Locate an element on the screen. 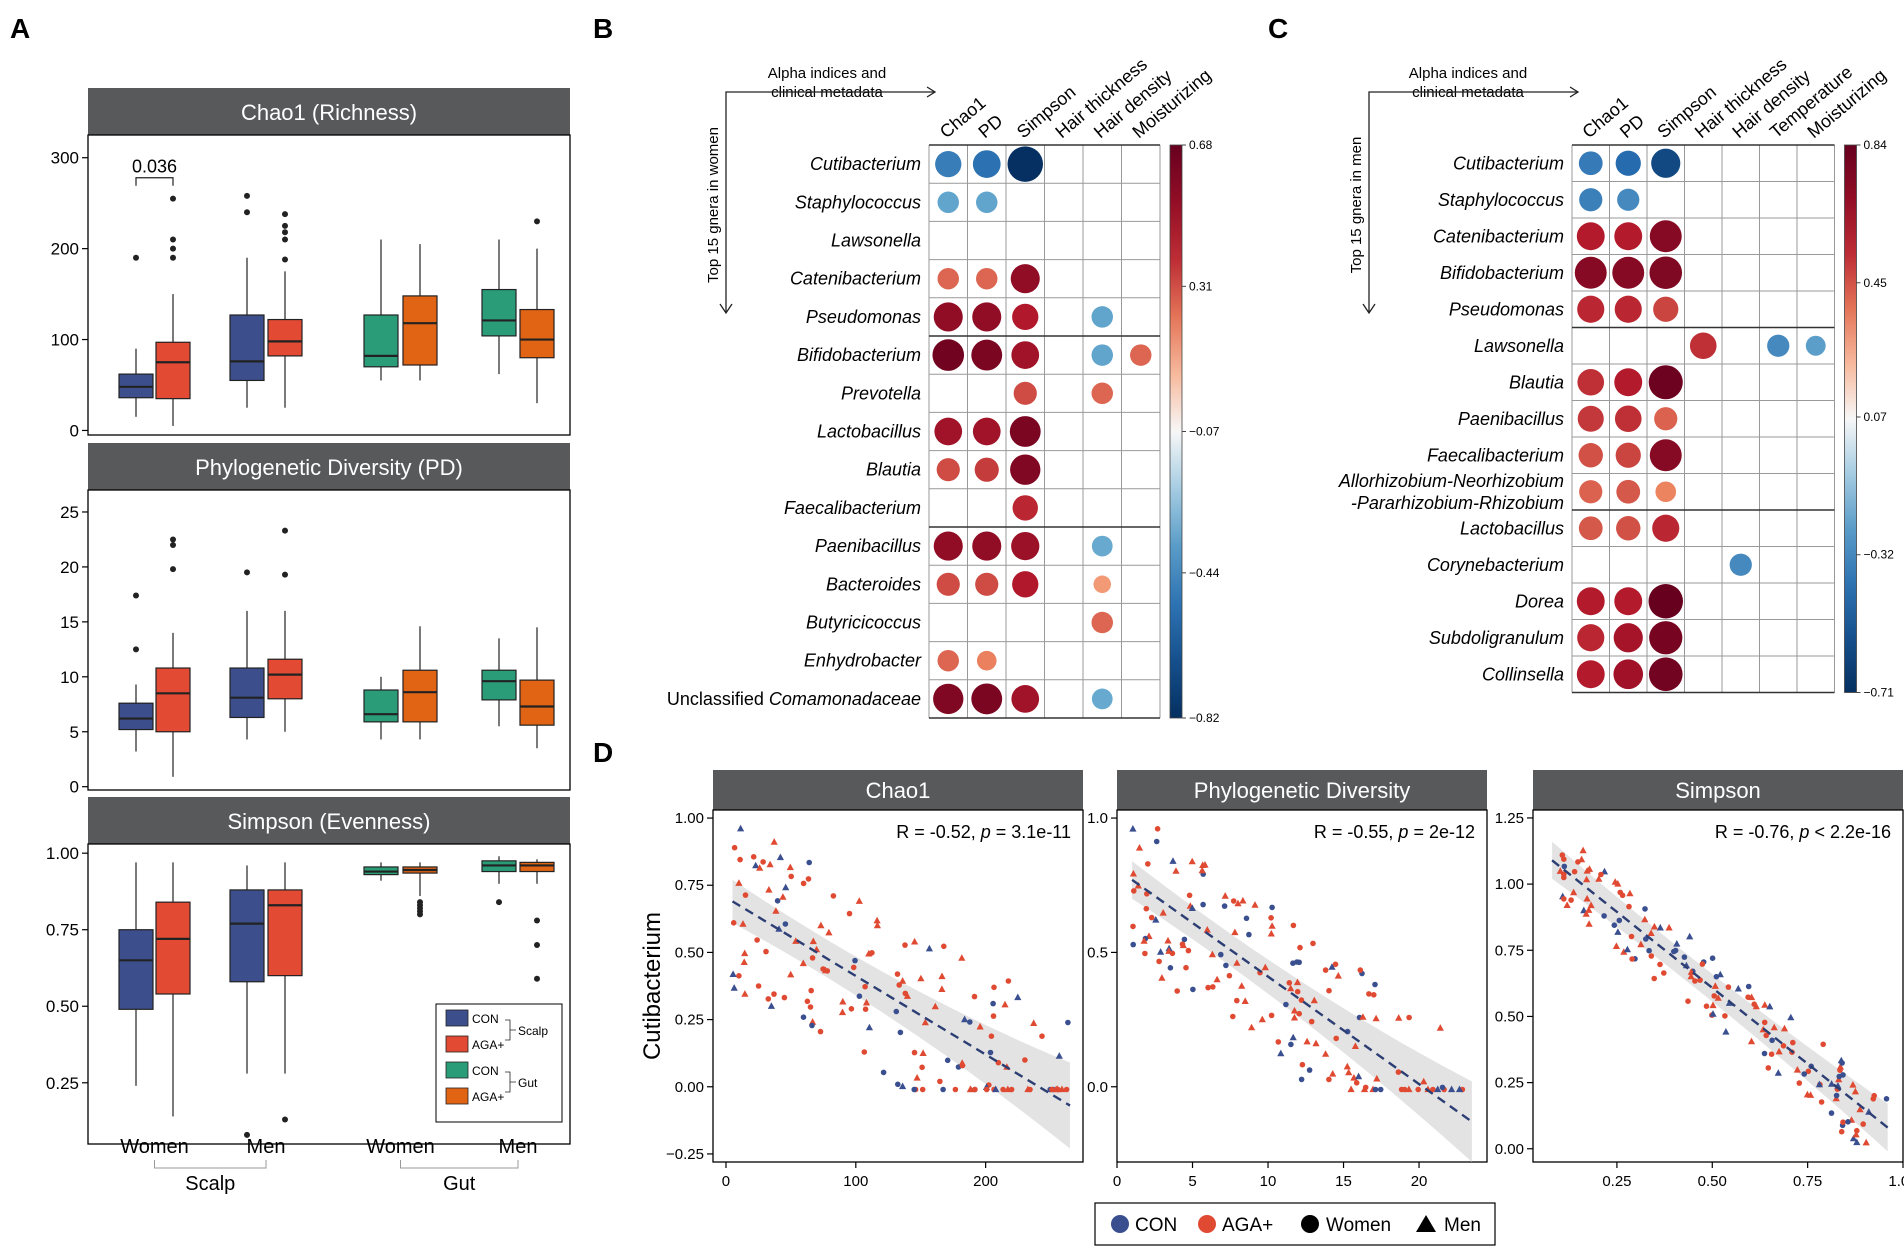 The image size is (1904, 1250). x-tick-label: 15 is located at coordinates (1343, 1181).